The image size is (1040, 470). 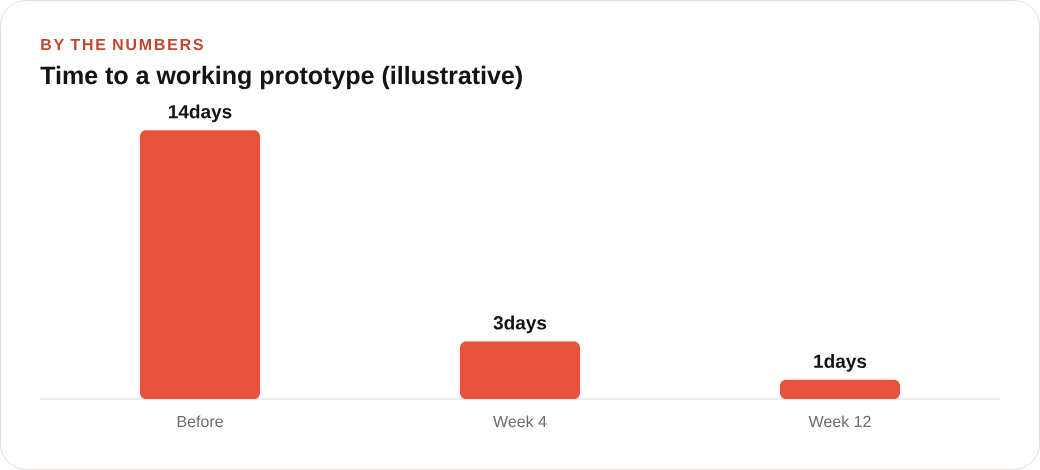 I want to click on data-label: 14days, so click(x=200, y=113).